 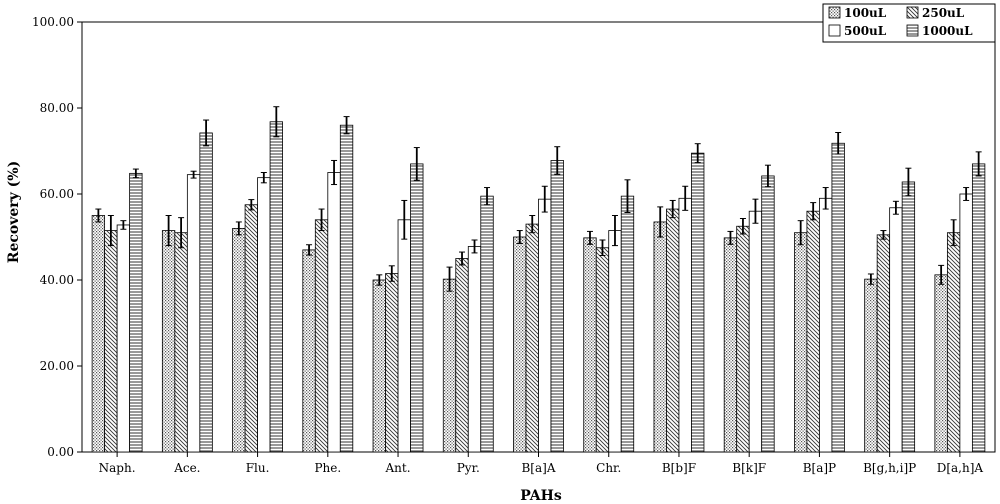 What do you see at coordinates (865, 31) in the screenshot?
I see `legend-label: 500uL` at bounding box center [865, 31].